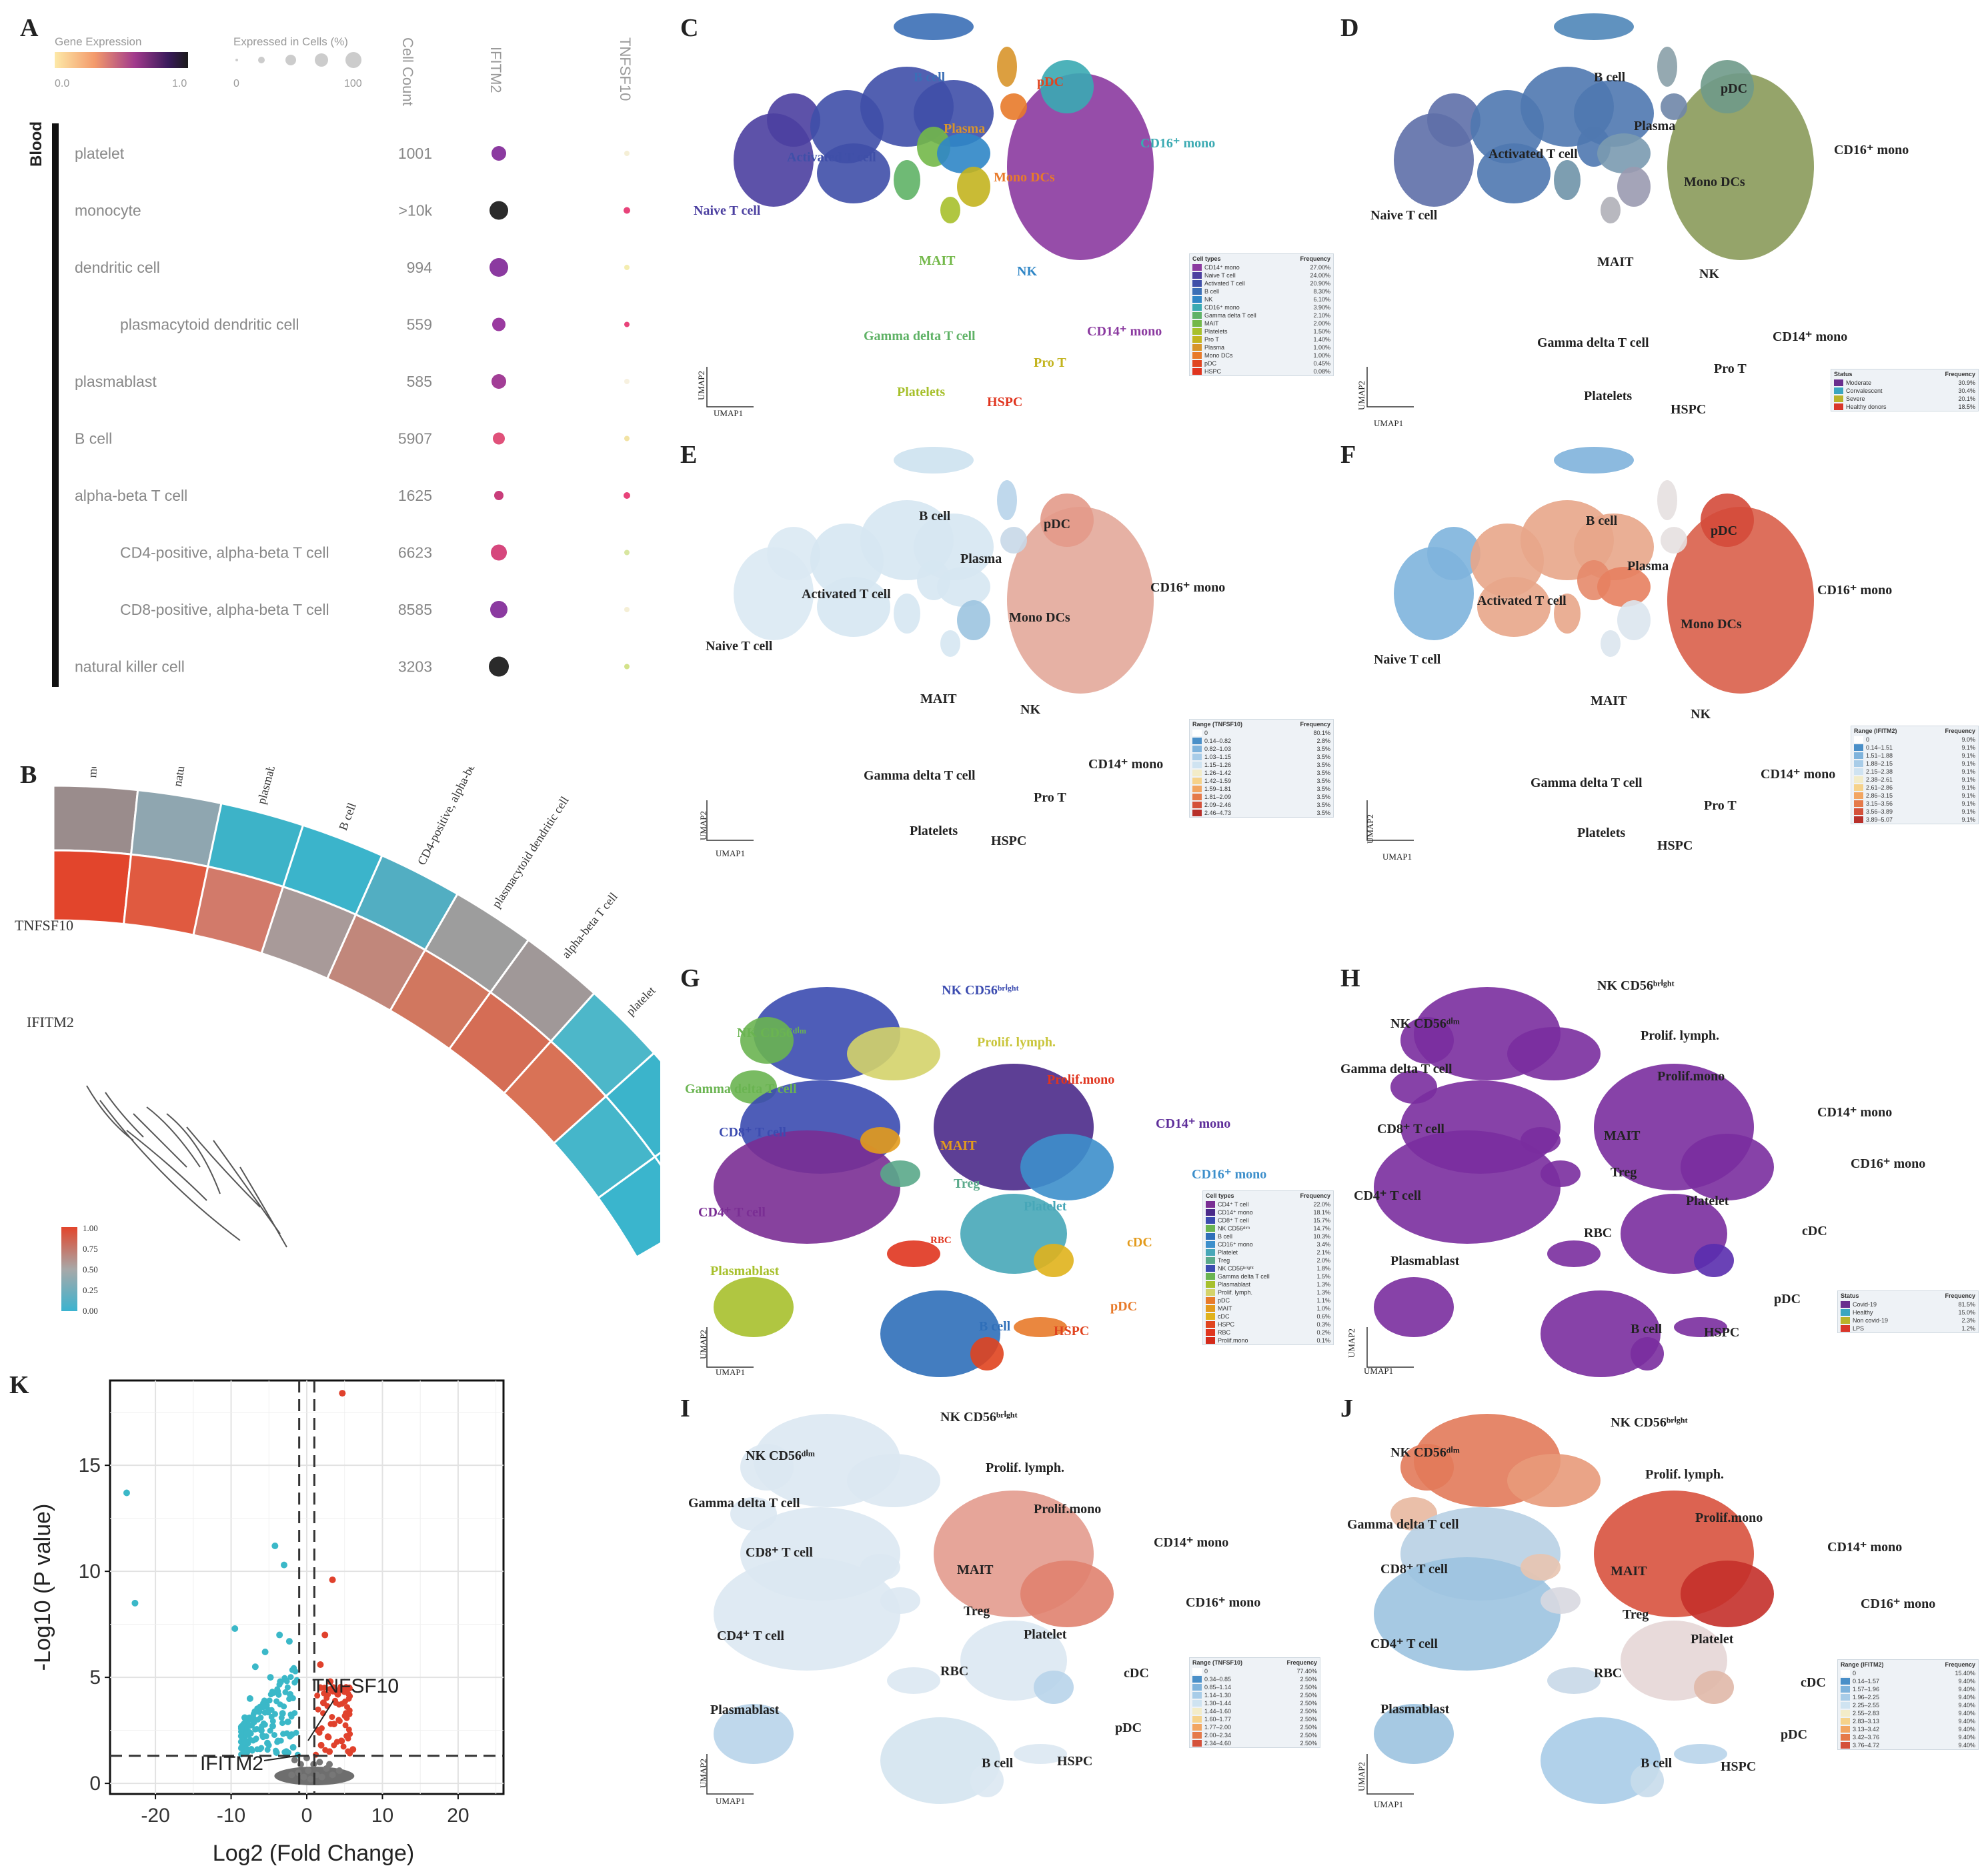  What do you see at coordinates (420, 324) in the screenshot?
I see `cell-count: 559` at bounding box center [420, 324].